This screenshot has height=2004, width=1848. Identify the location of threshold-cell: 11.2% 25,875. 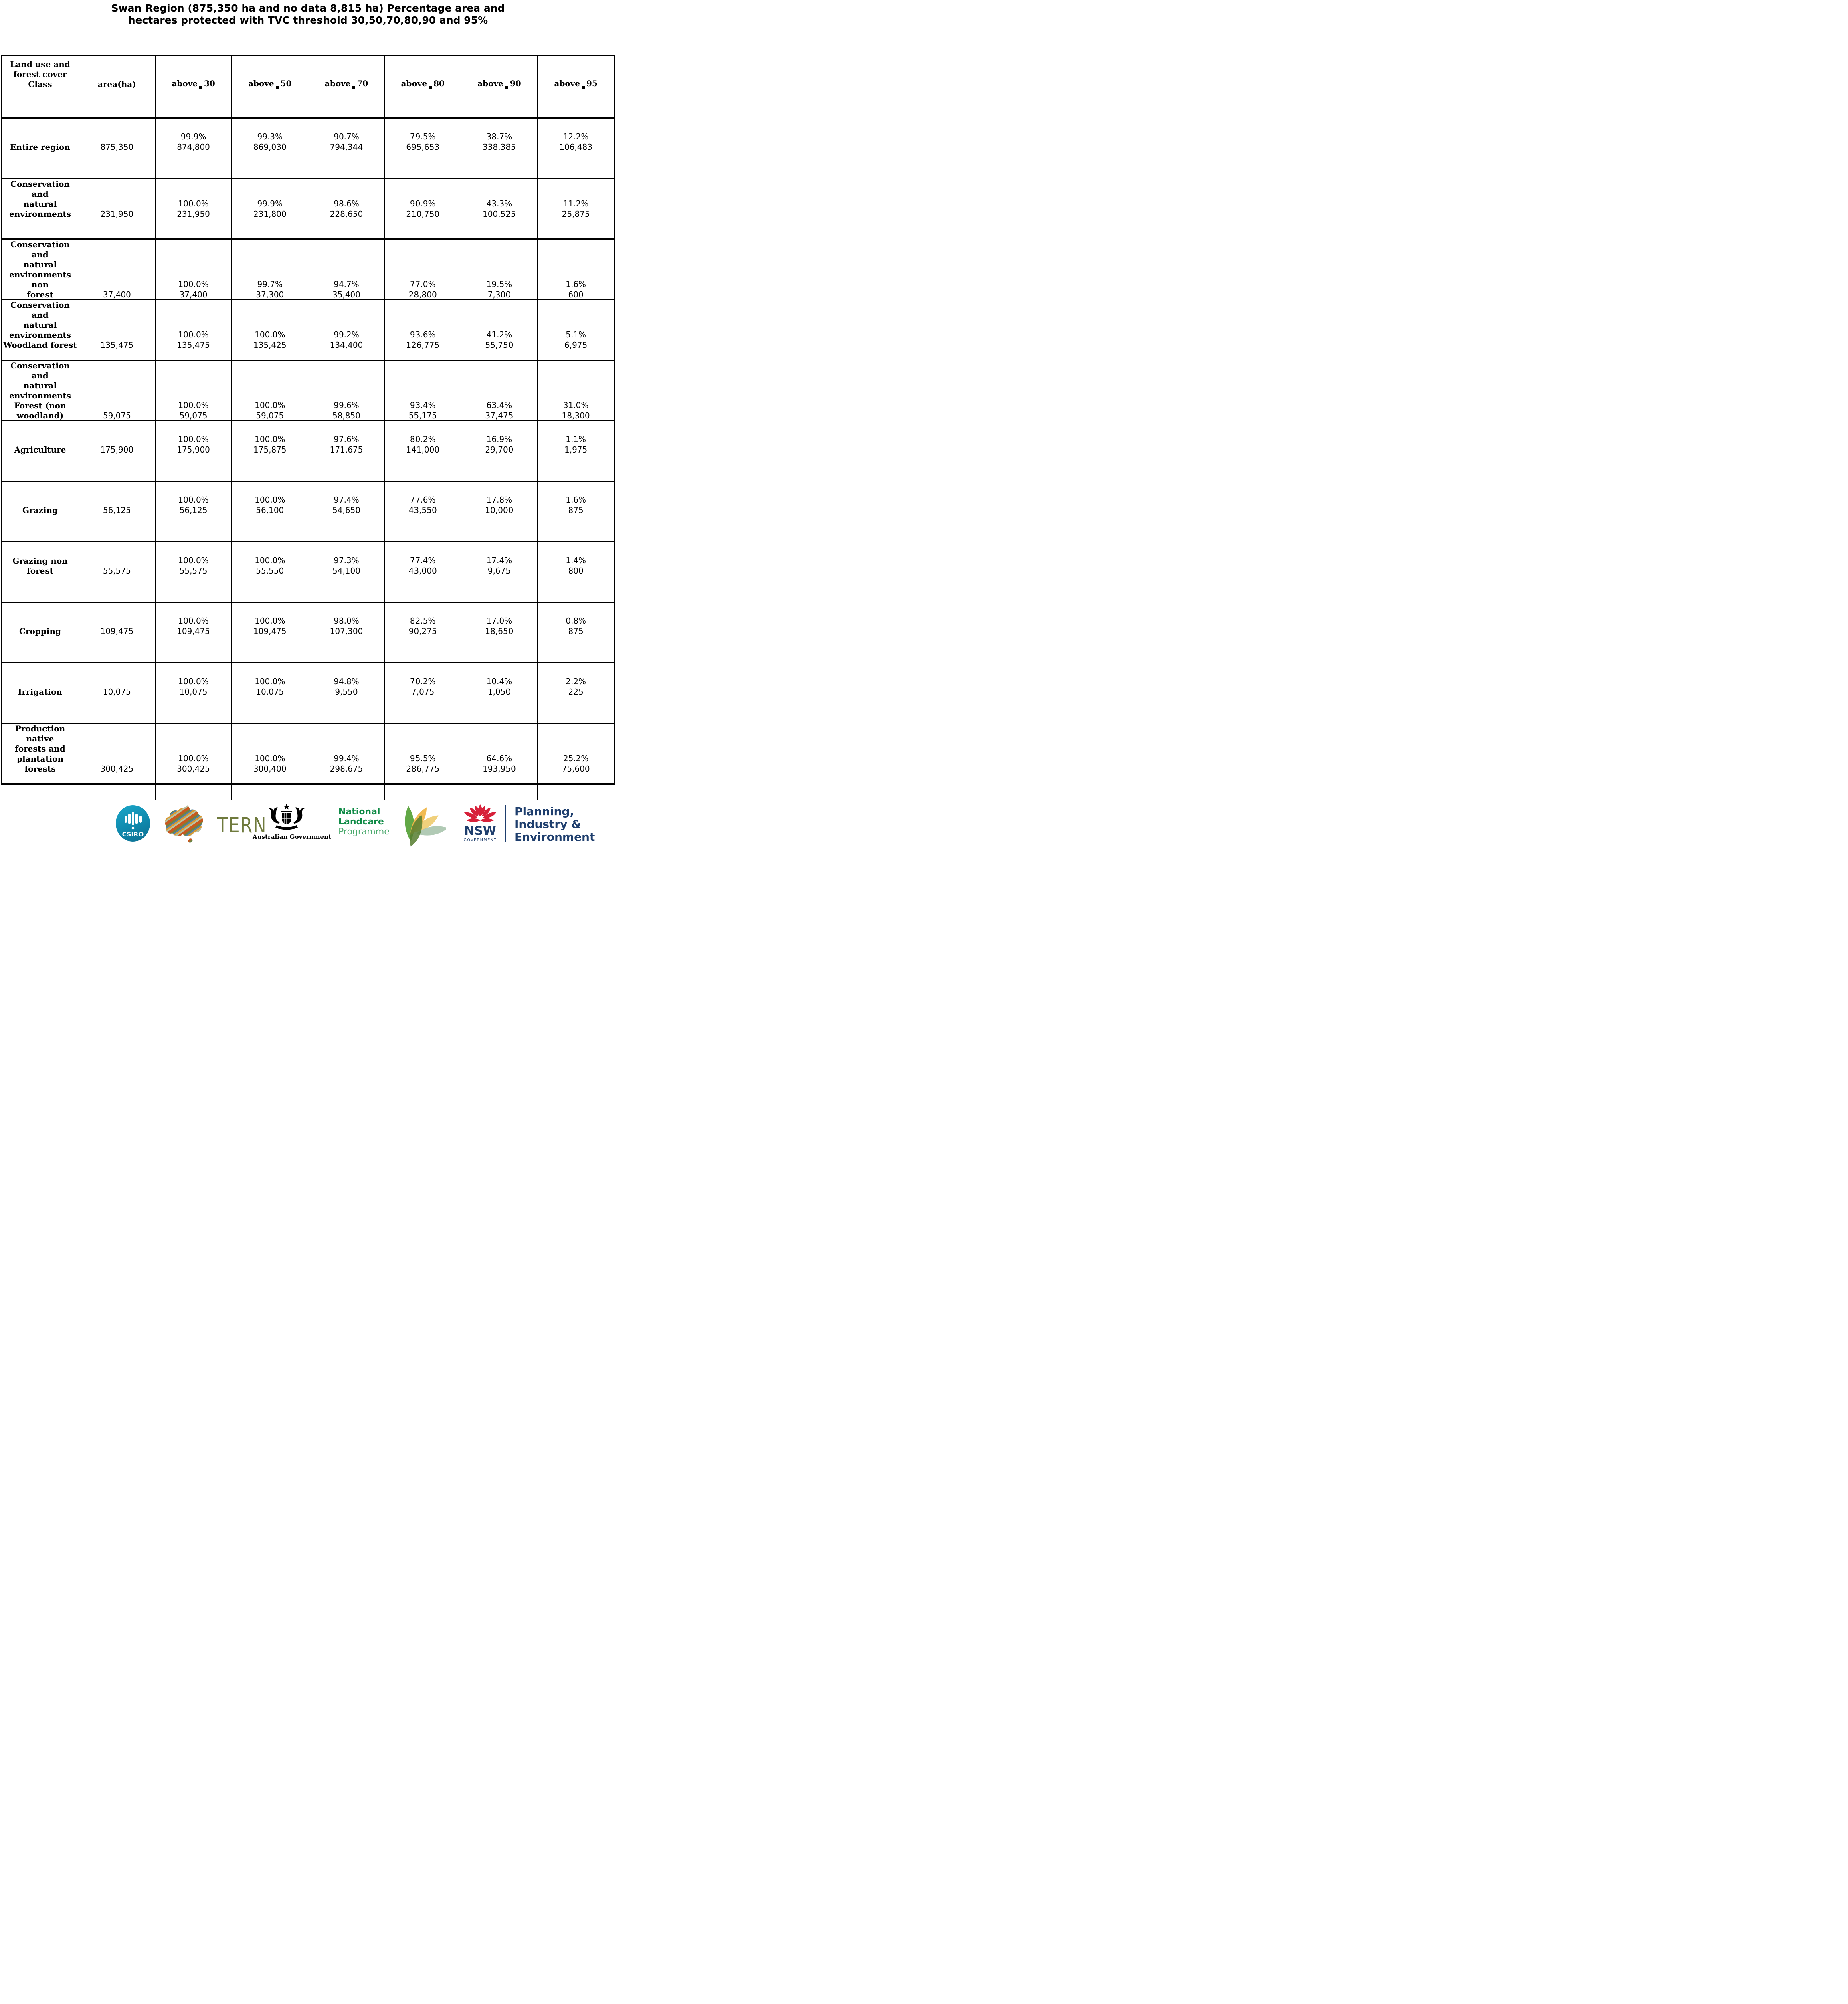
(576, 212).